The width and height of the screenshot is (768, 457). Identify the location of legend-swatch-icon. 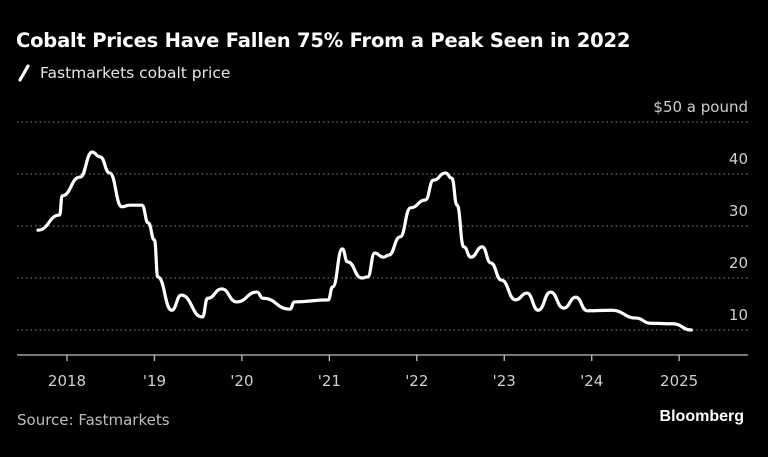
(24, 73).